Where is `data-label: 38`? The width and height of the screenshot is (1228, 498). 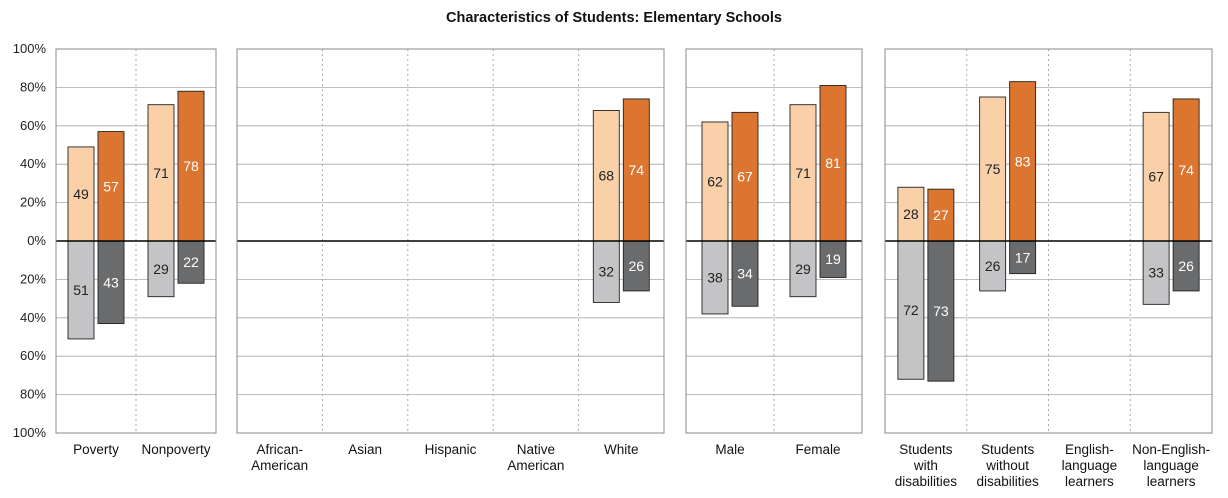
data-label: 38 is located at coordinates (715, 277).